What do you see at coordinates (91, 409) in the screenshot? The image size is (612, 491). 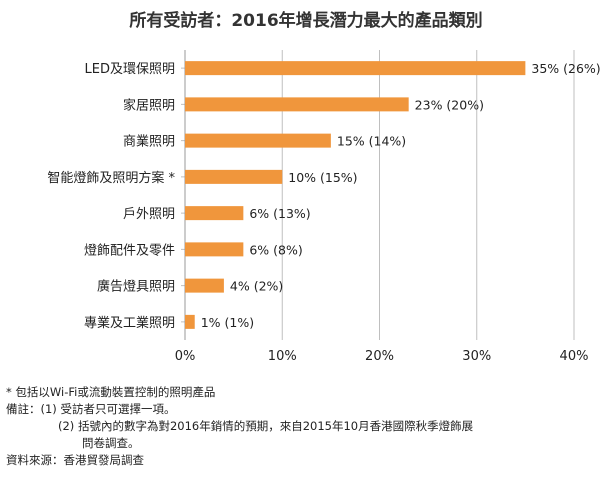 I see `remark-1: 備註：(1) 受訪者只可選擇一項。` at bounding box center [91, 409].